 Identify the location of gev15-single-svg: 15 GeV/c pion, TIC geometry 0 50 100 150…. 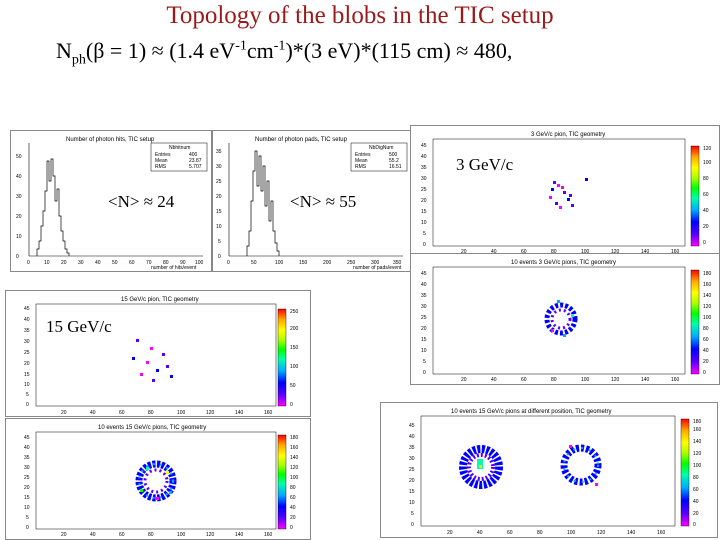
(161, 356).